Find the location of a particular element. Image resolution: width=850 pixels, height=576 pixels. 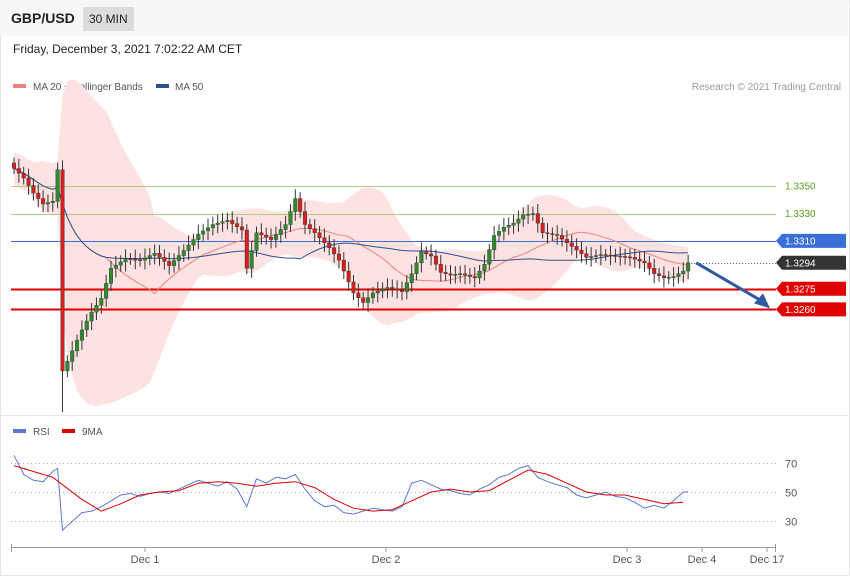

time-tick-label: Dec 3 is located at coordinates (627, 560).